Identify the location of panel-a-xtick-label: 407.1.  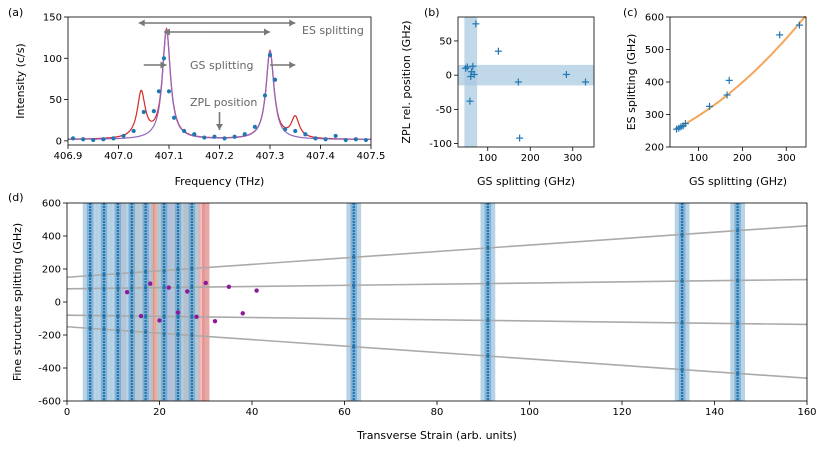
(169, 156).